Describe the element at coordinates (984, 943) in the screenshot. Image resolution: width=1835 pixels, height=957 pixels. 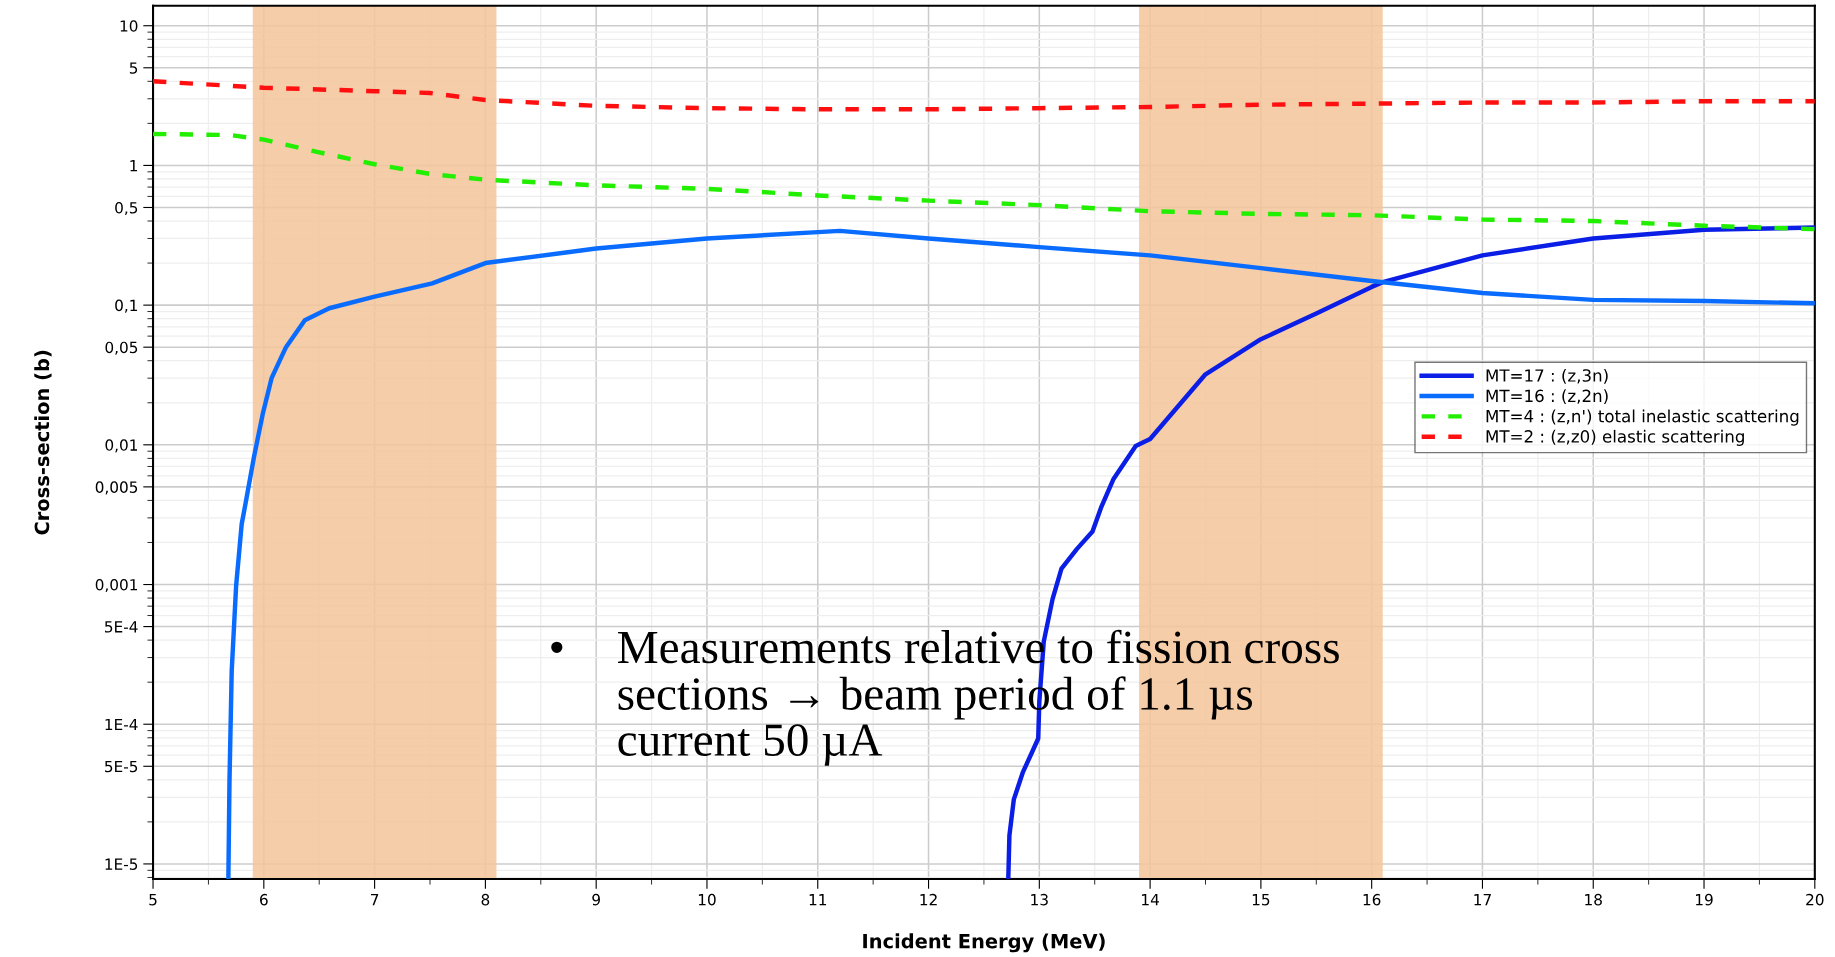
I see `x-axis-title: Incident Energy (MeV)` at that location.